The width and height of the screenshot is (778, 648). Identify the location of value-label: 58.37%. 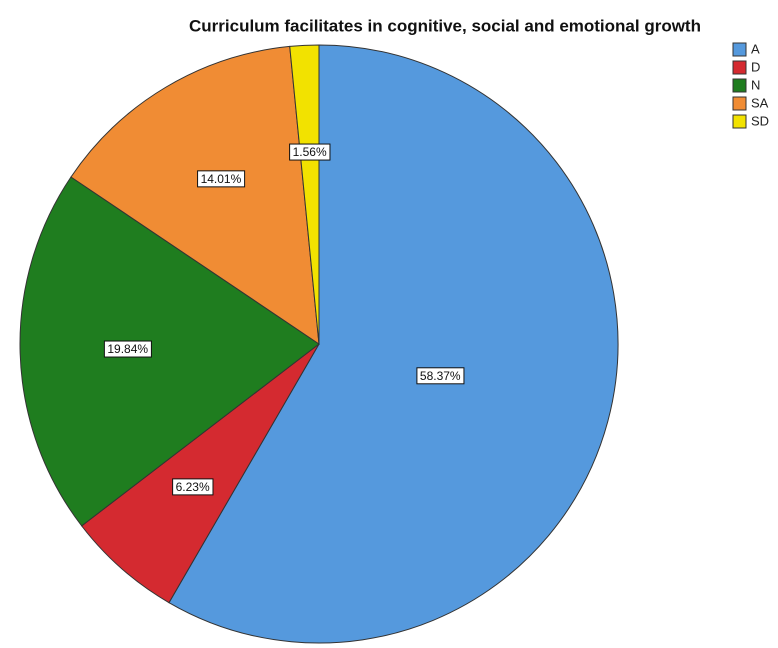
(440, 376).